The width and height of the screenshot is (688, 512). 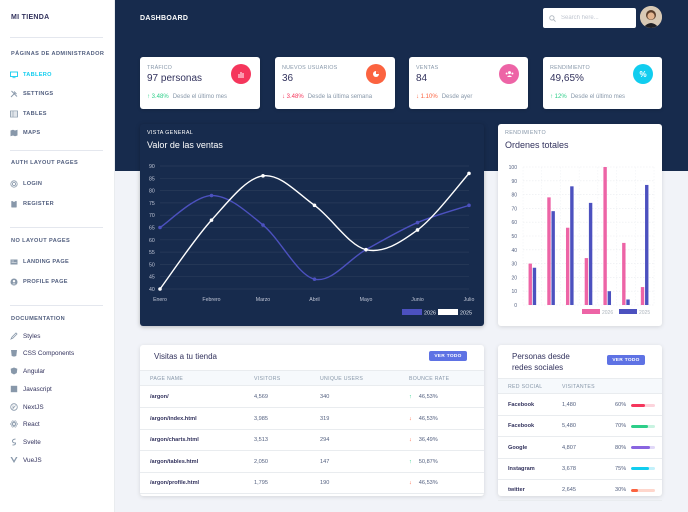 I want to click on cell-visitors: 4,569, so click(x=261, y=397).